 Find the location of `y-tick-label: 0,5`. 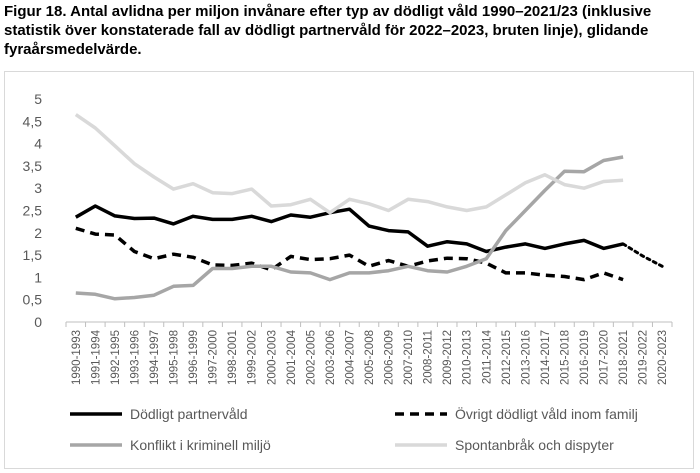

y-tick-label: 0,5 is located at coordinates (33, 300).